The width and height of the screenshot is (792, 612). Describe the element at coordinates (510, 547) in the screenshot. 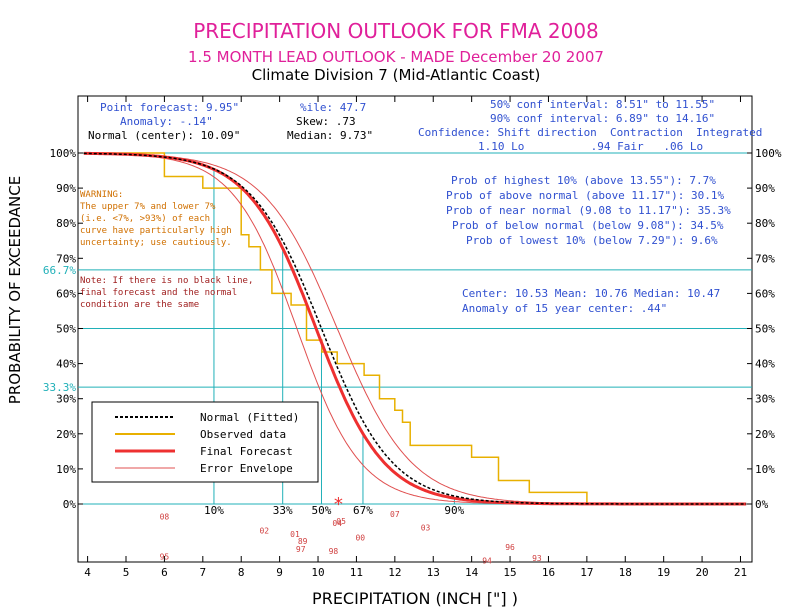

I see `year-label: 96` at that location.